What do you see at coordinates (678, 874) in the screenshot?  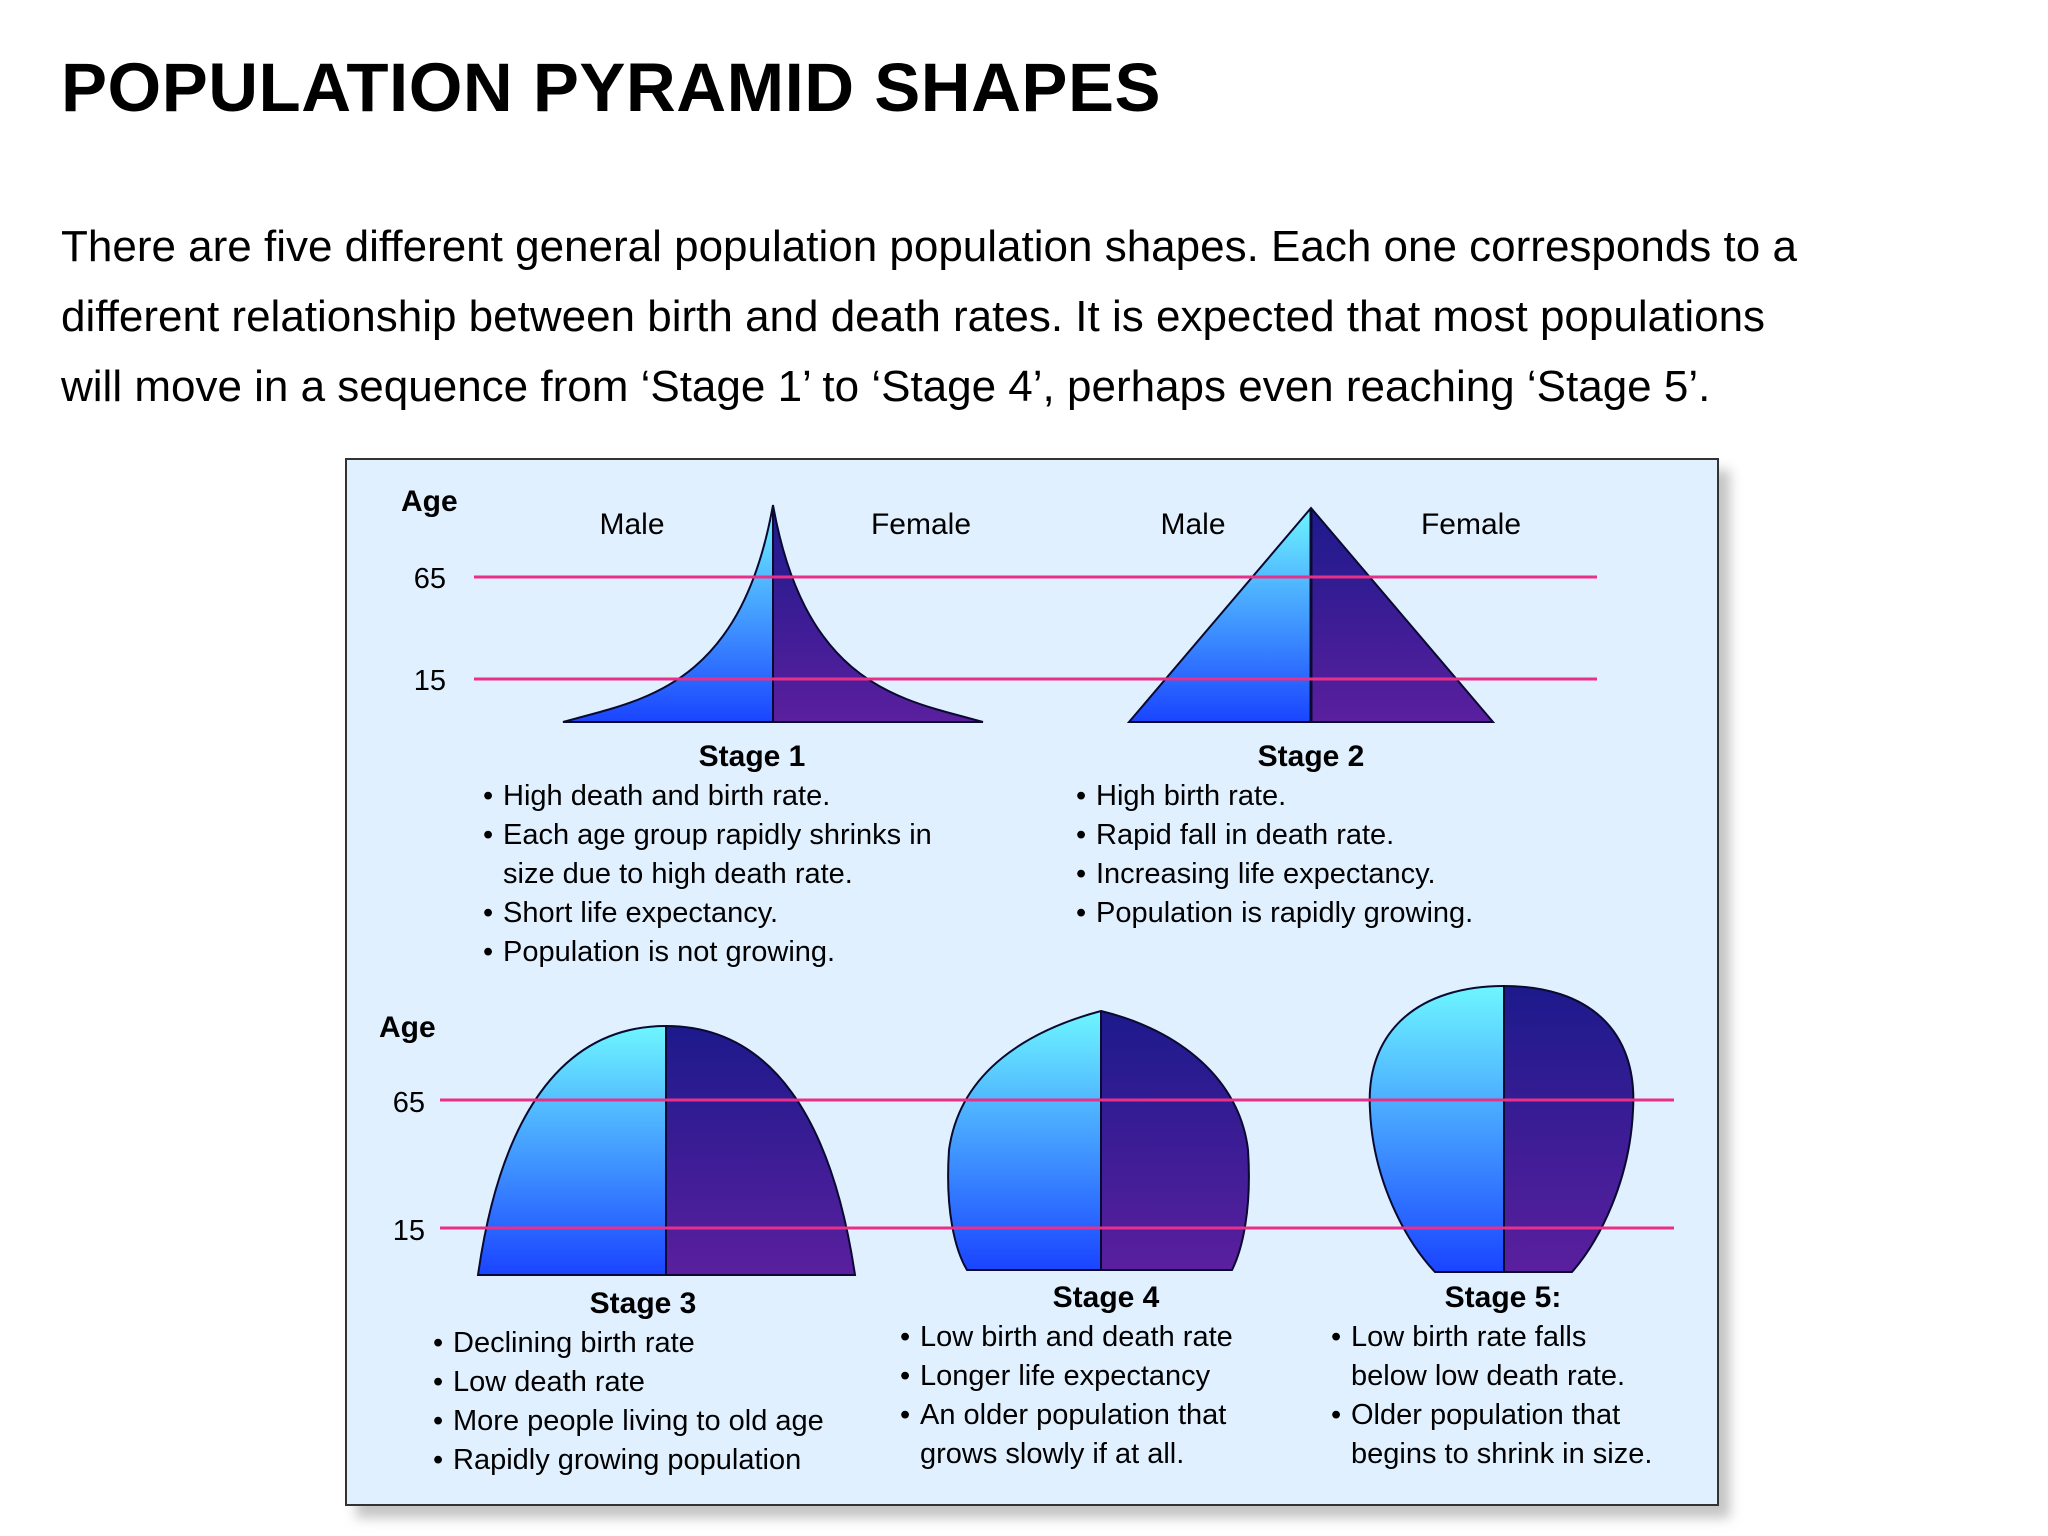 I see `stage1-bullet-2-cont: size due to high death rate.` at bounding box center [678, 874].